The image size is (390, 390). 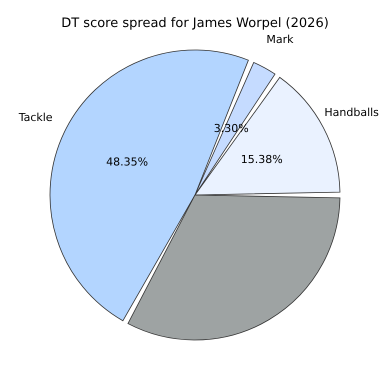 What do you see at coordinates (127, 161) in the screenshot?
I see `data-label: 48.35%` at bounding box center [127, 161].